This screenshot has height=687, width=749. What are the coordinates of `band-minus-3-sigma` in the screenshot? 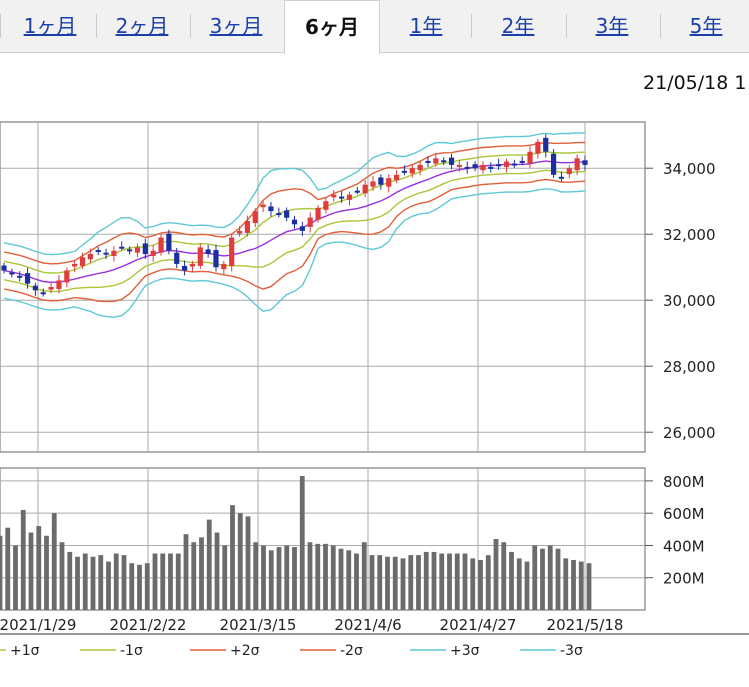 It's located at (294, 253).